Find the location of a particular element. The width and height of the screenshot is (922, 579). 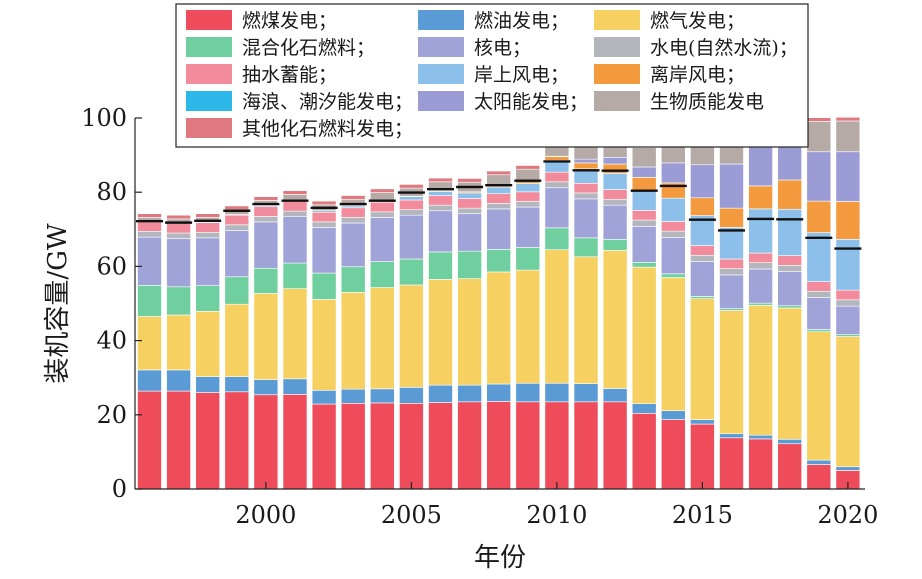

legend-label: 抽水蓄能； is located at coordinates (289, 75).